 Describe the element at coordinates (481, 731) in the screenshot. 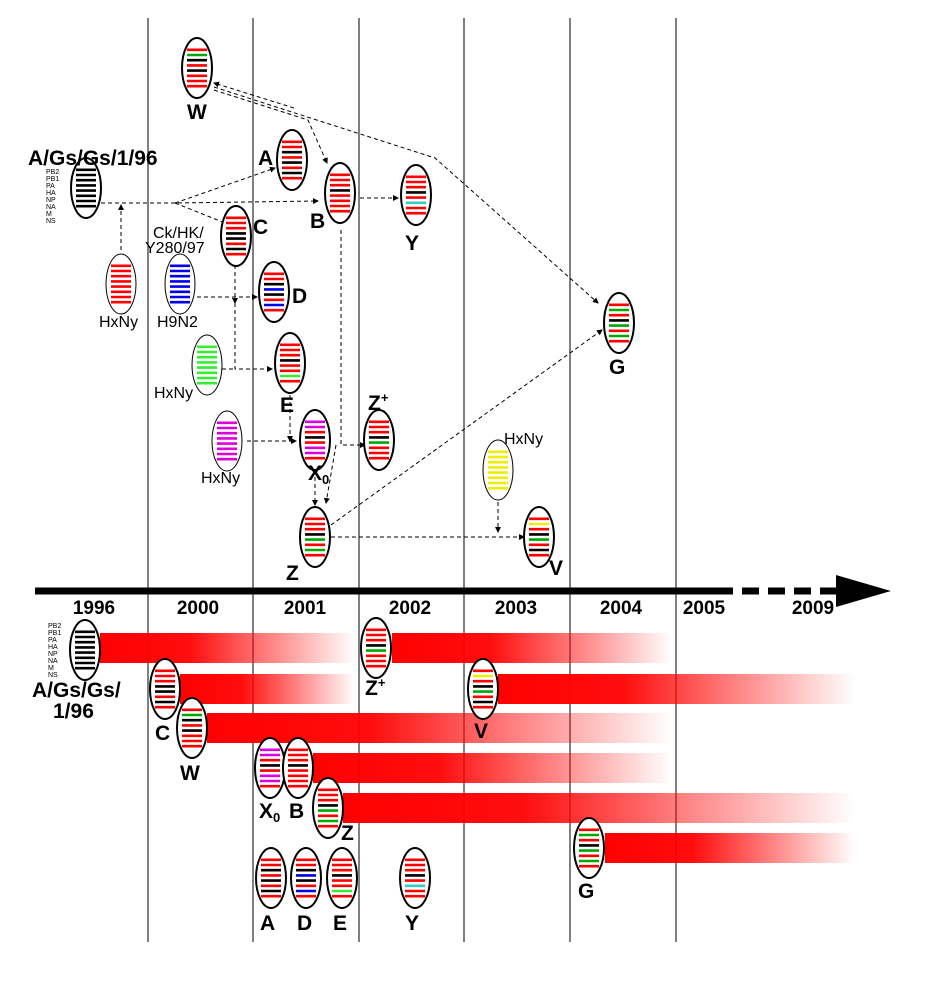

I see `v-bottom-label: V` at that location.